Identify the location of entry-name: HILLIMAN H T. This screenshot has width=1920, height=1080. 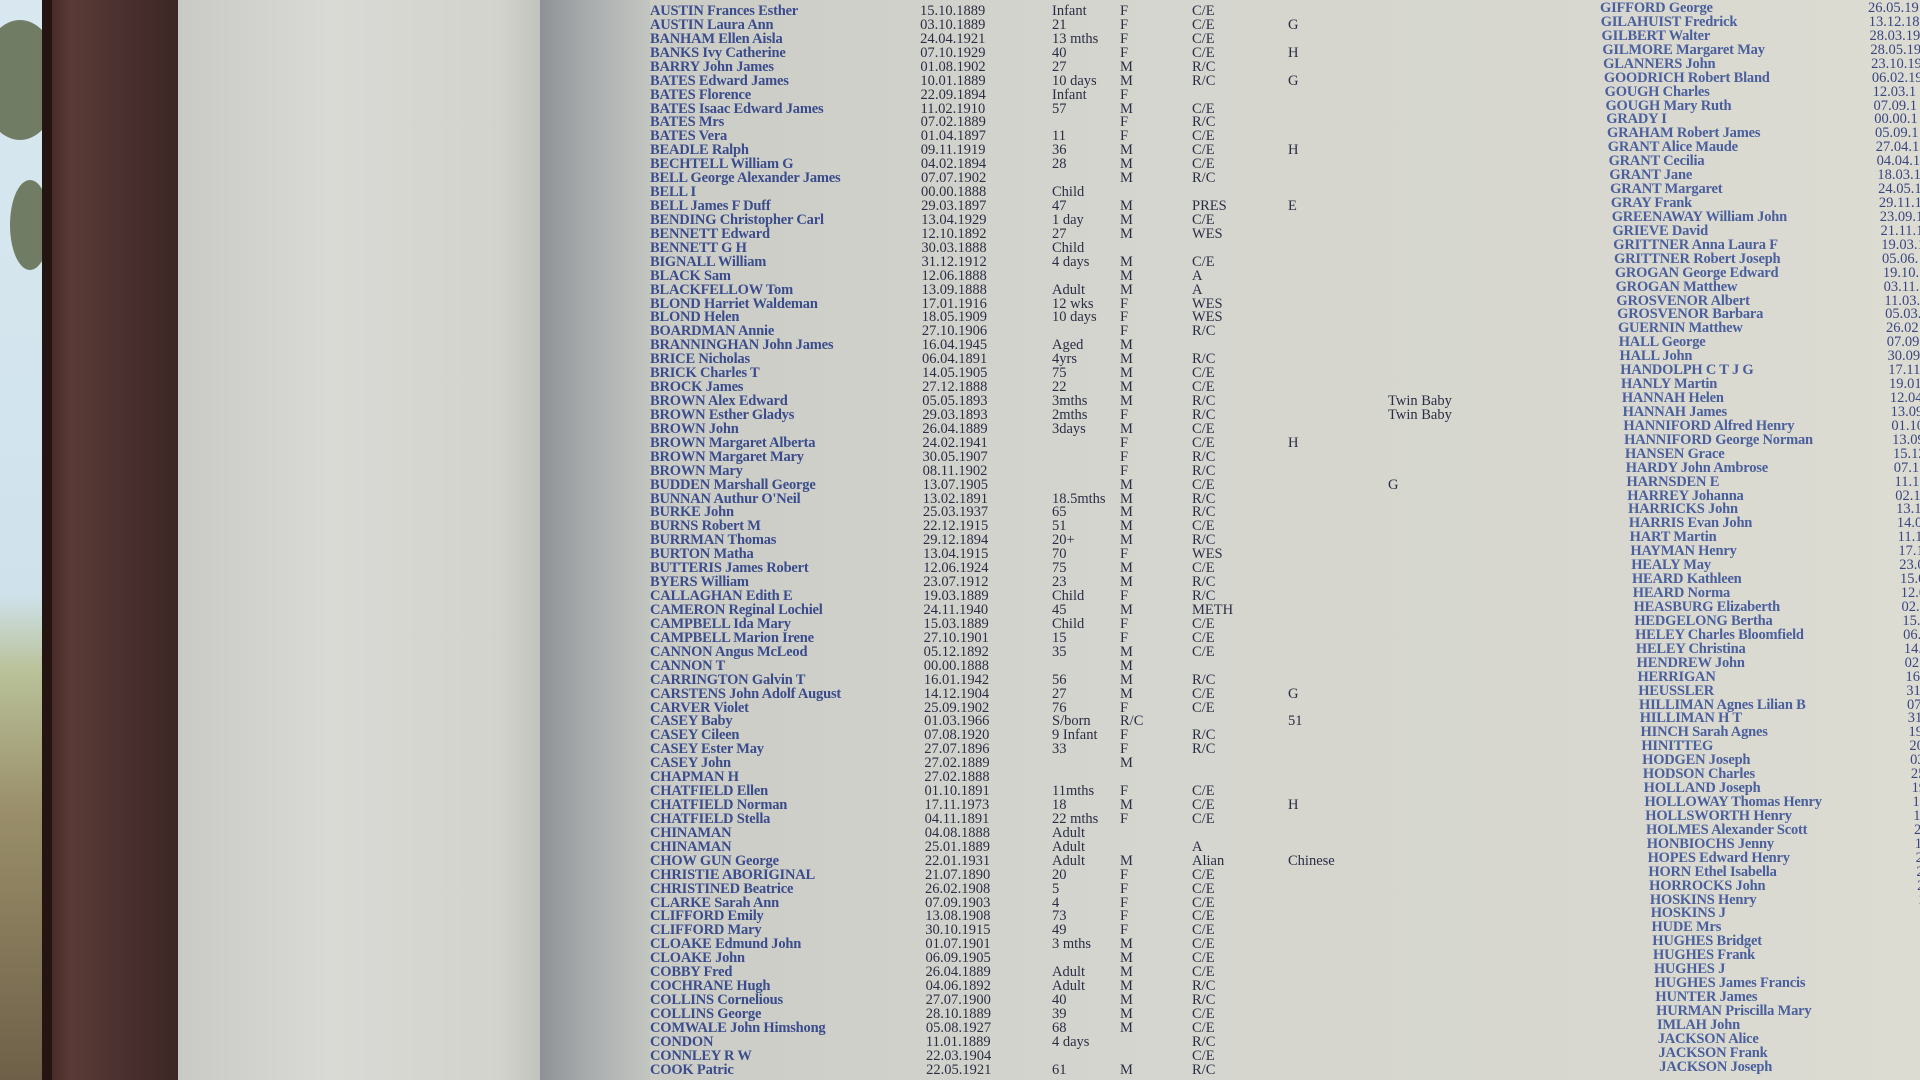
(1690, 718).